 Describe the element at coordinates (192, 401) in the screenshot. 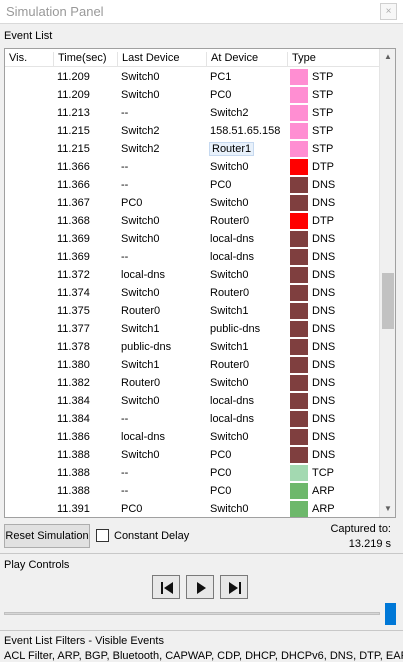

I see `table-row: 11.384 Switch0 local-dns DNS` at that location.